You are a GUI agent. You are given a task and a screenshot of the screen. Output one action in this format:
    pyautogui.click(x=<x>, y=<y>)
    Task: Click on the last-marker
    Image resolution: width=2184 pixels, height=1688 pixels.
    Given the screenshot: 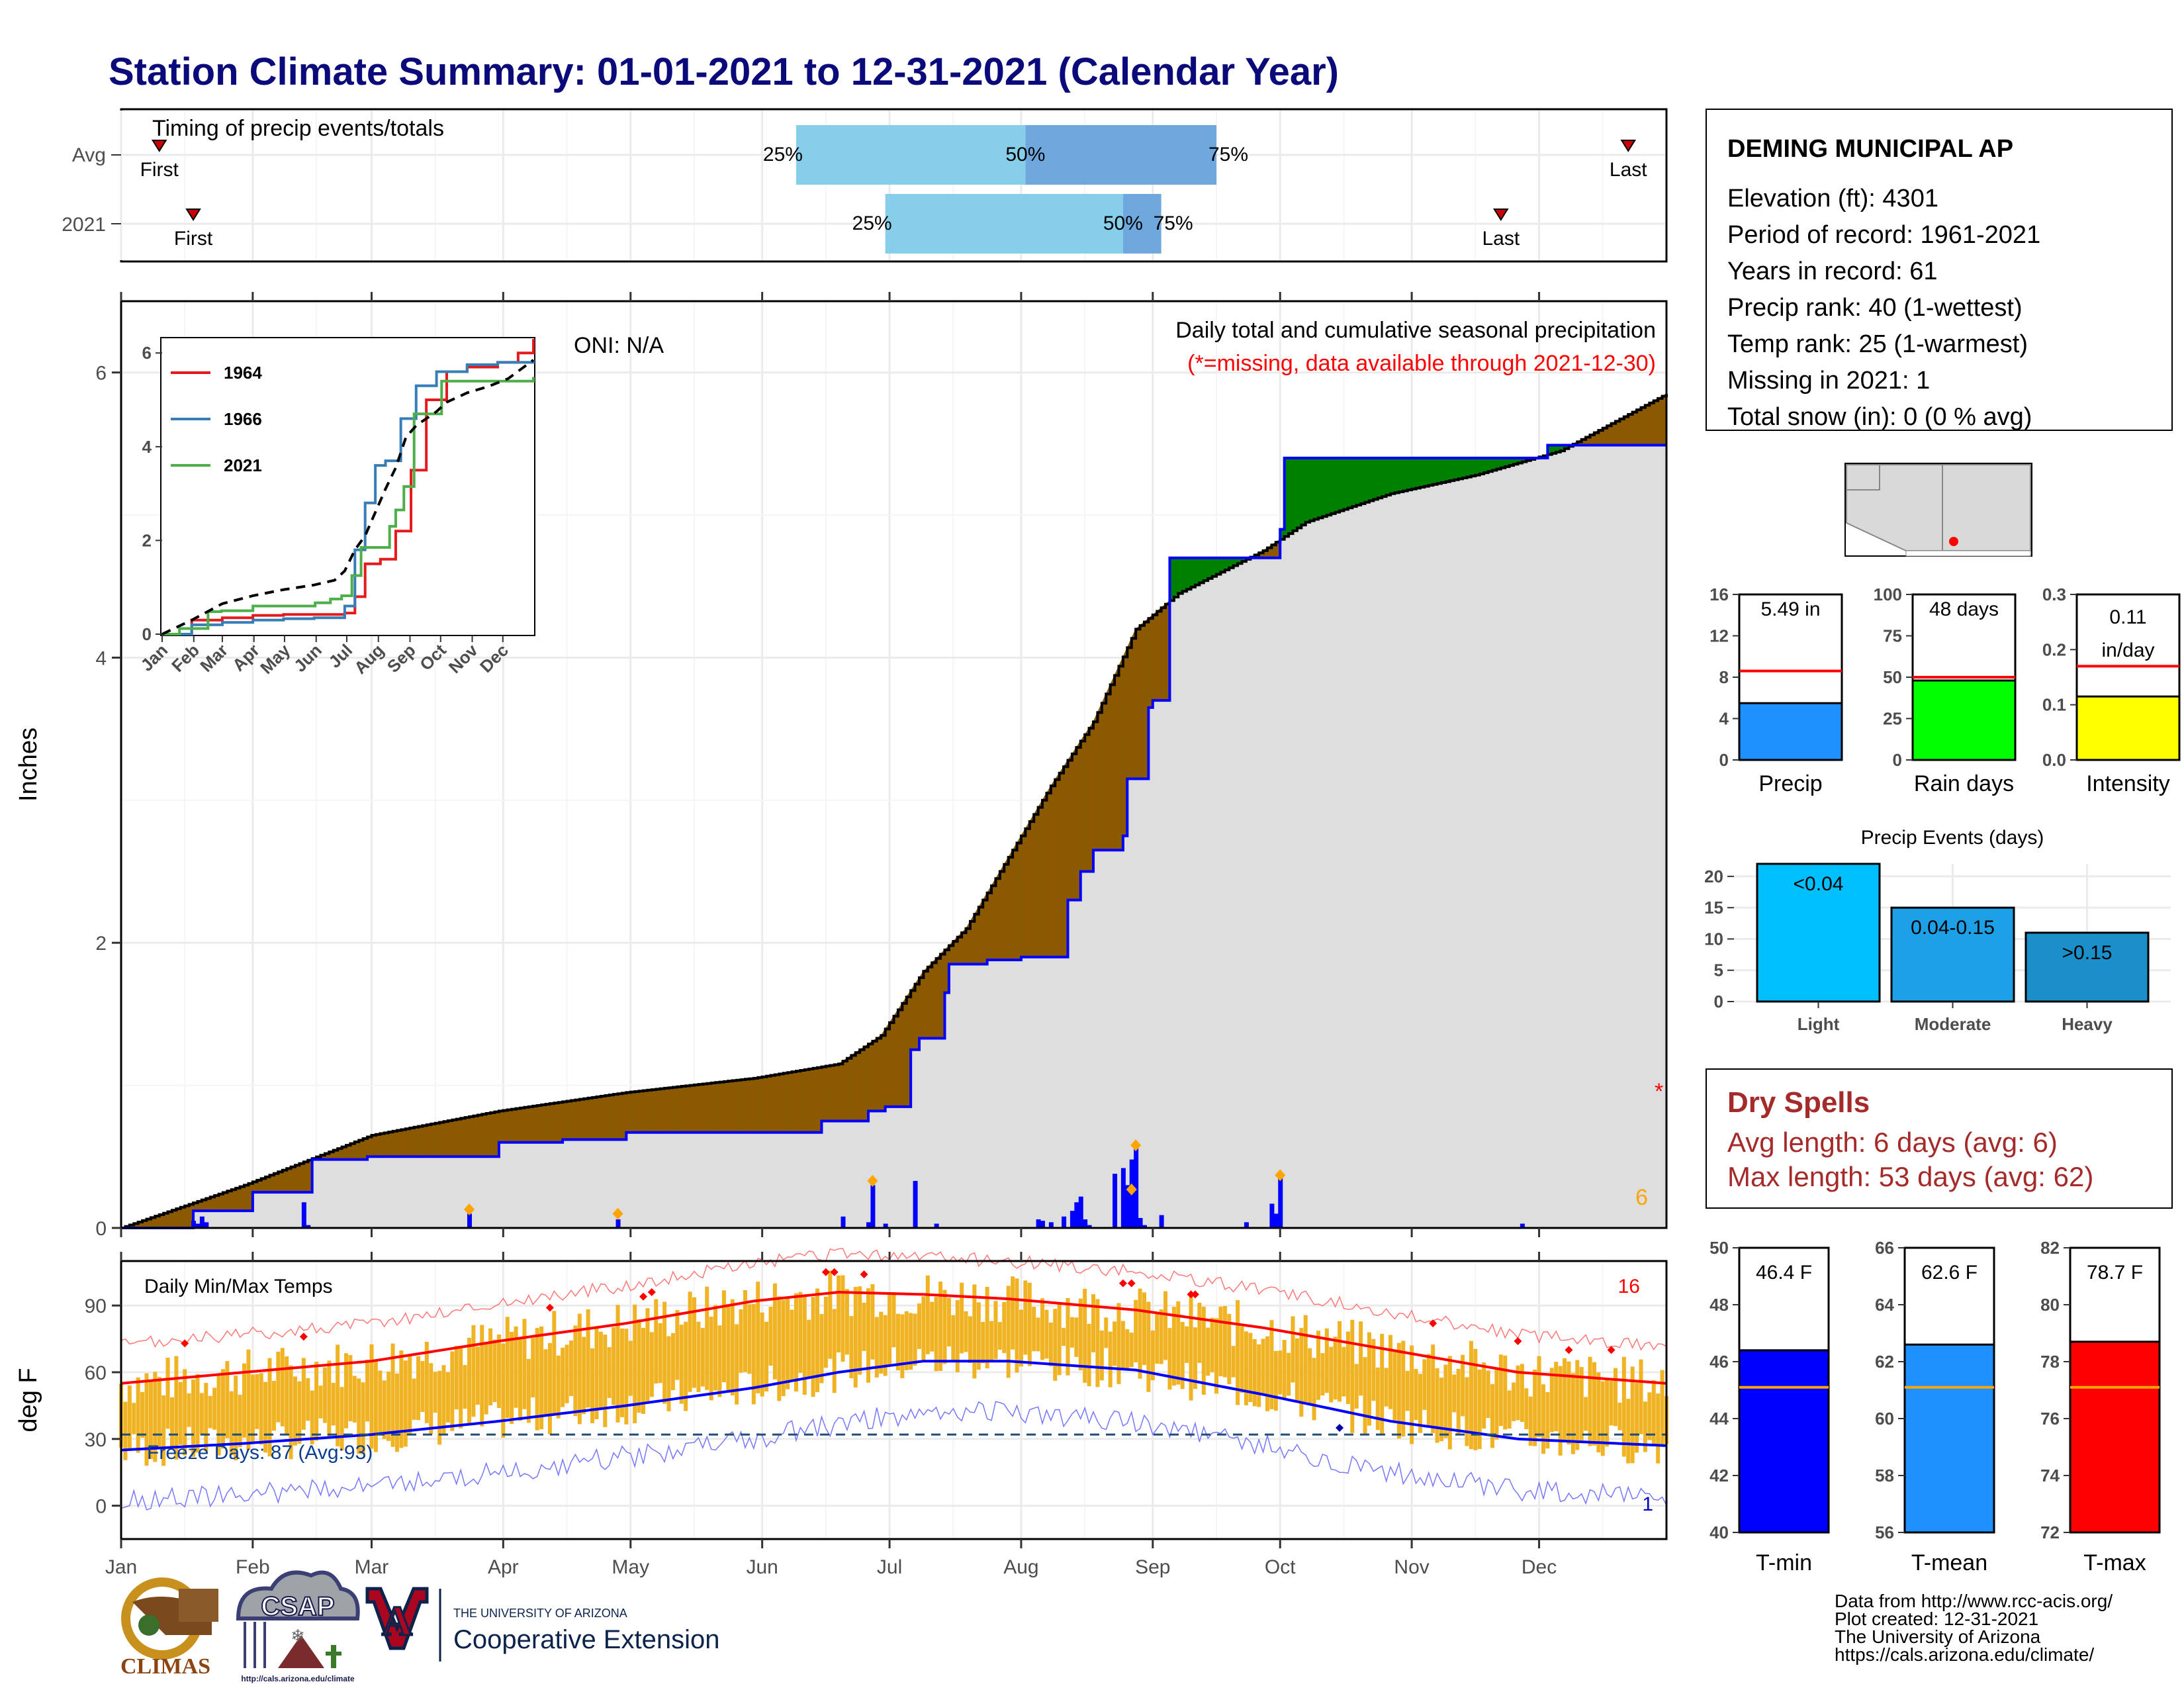 What is the action you would take?
    pyautogui.click(x=1501, y=215)
    